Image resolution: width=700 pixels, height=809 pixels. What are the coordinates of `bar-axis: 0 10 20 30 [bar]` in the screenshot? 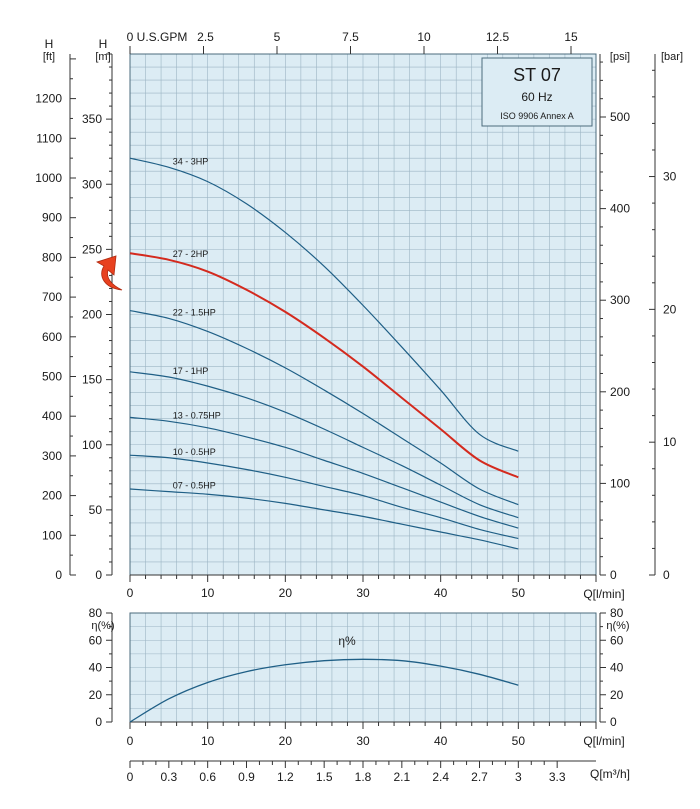 It's located at (666, 316).